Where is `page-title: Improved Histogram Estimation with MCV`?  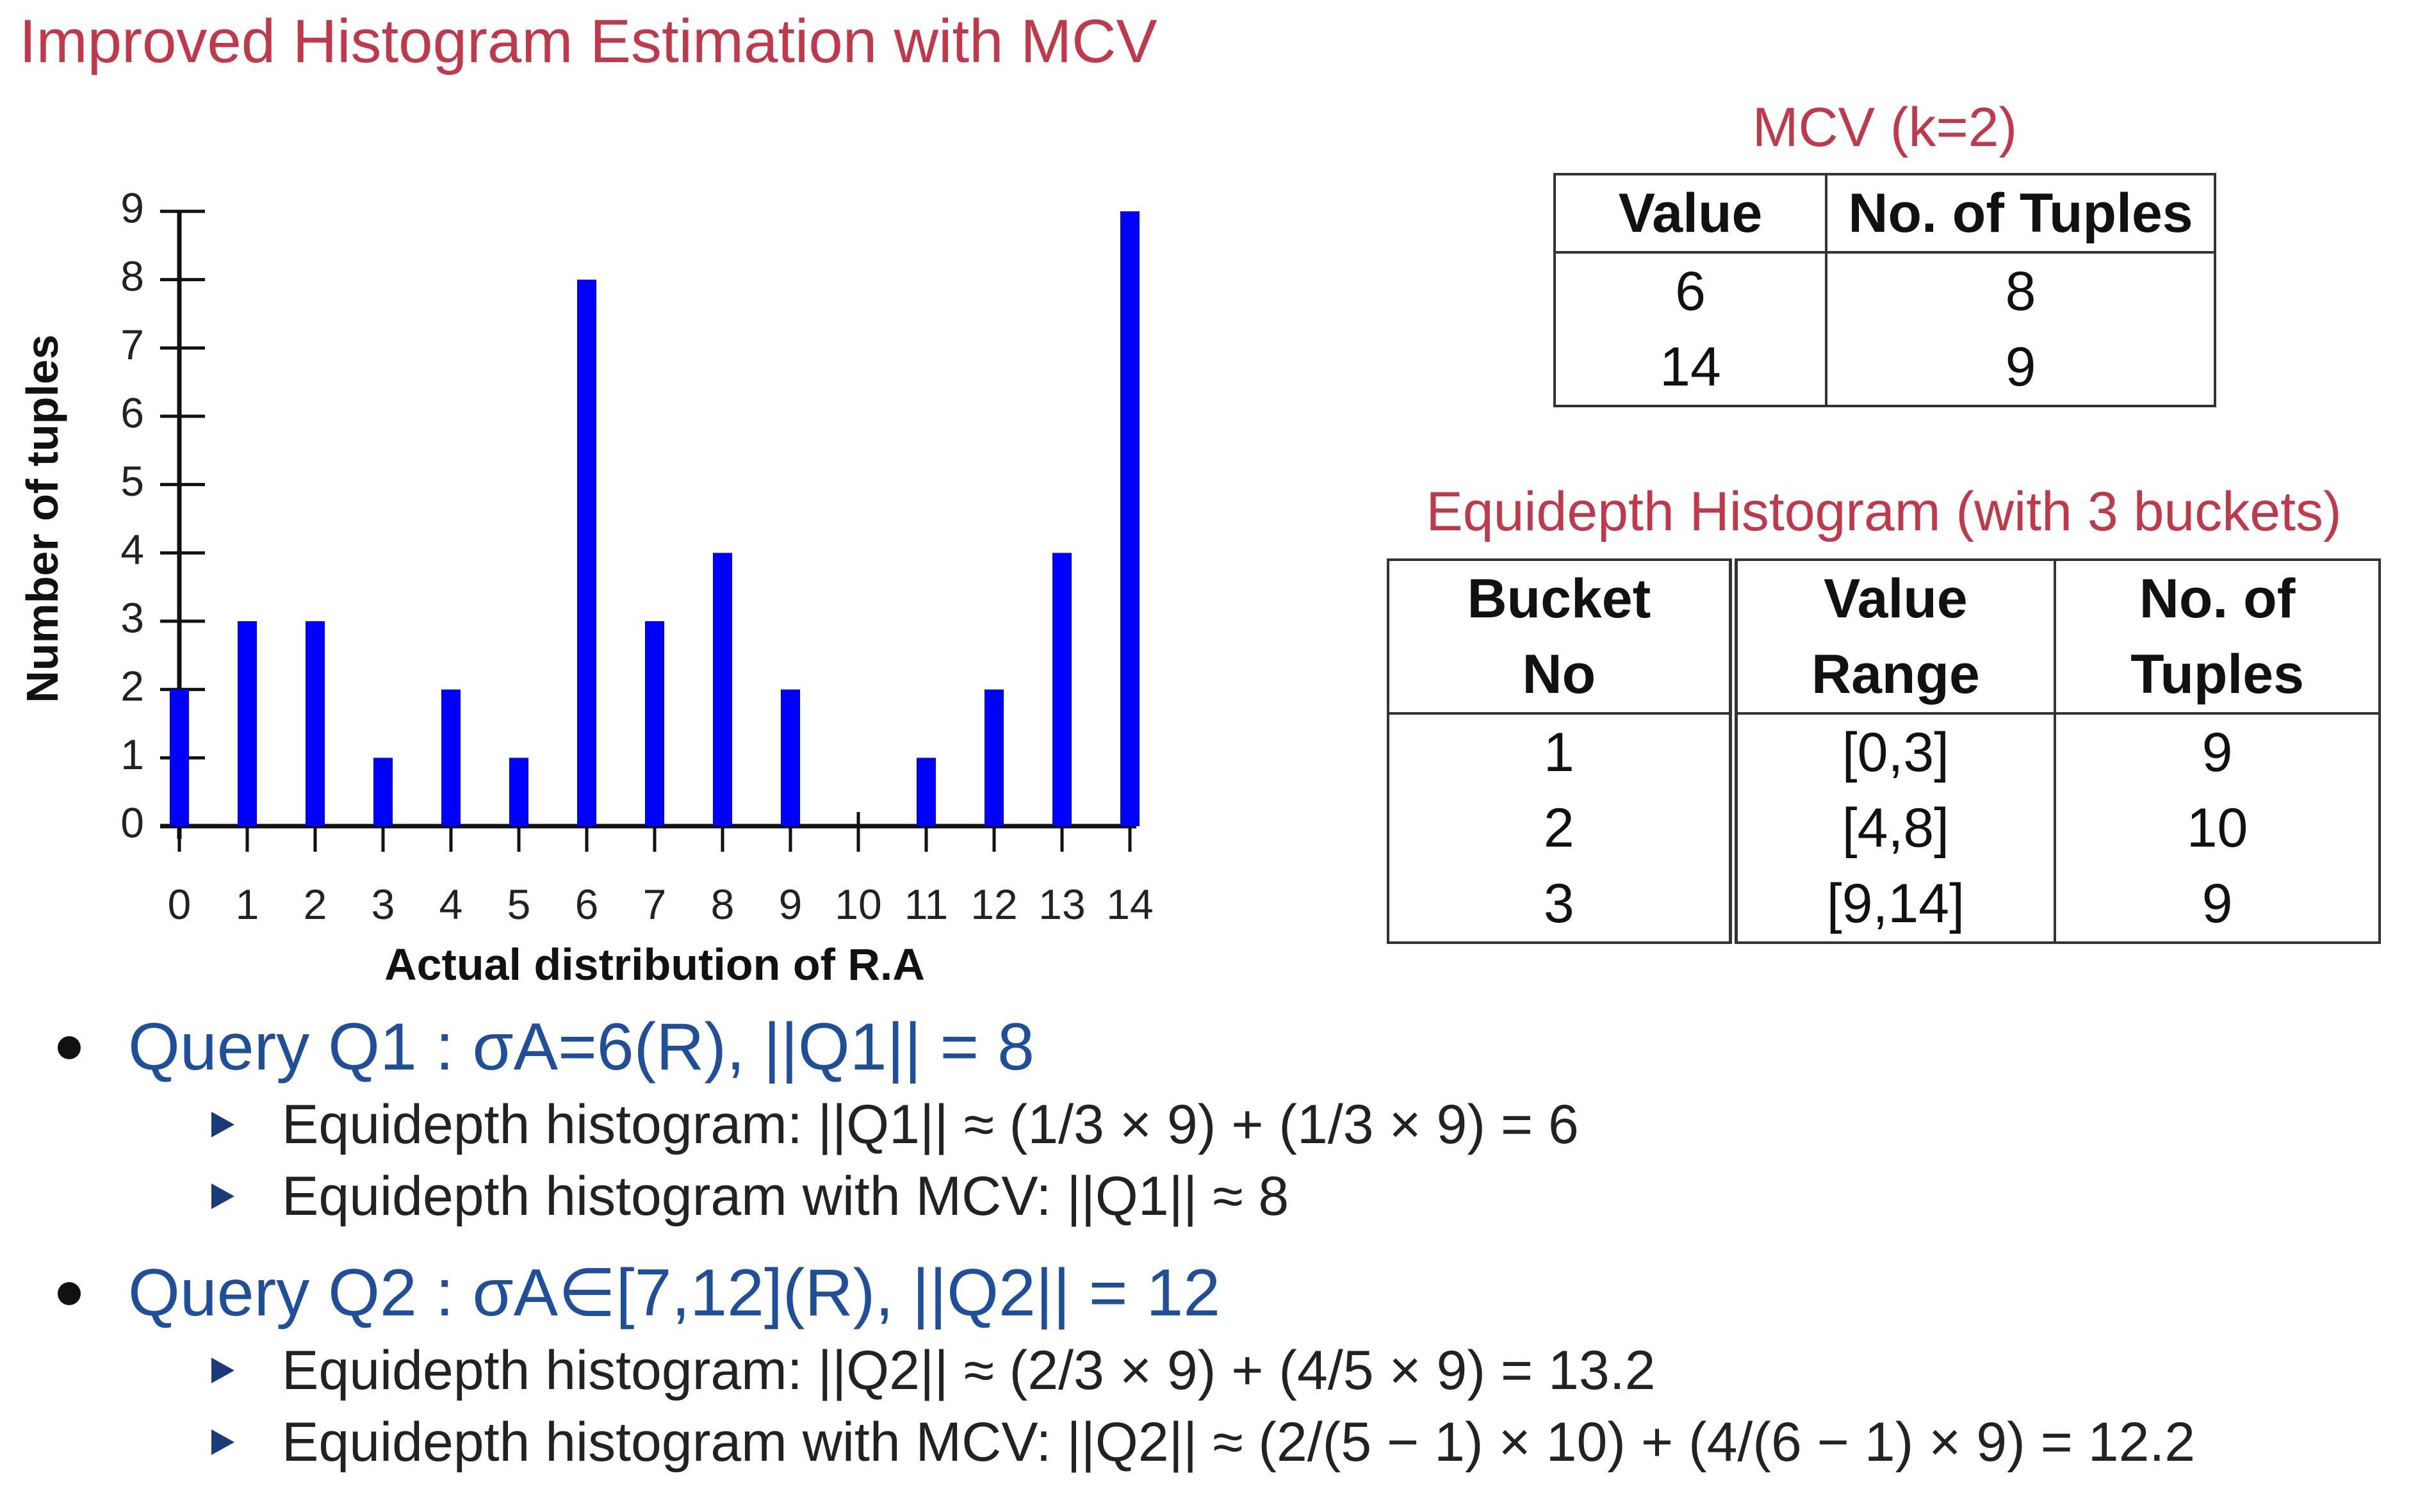
page-title: Improved Histogram Estimation with MCV is located at coordinates (588, 42).